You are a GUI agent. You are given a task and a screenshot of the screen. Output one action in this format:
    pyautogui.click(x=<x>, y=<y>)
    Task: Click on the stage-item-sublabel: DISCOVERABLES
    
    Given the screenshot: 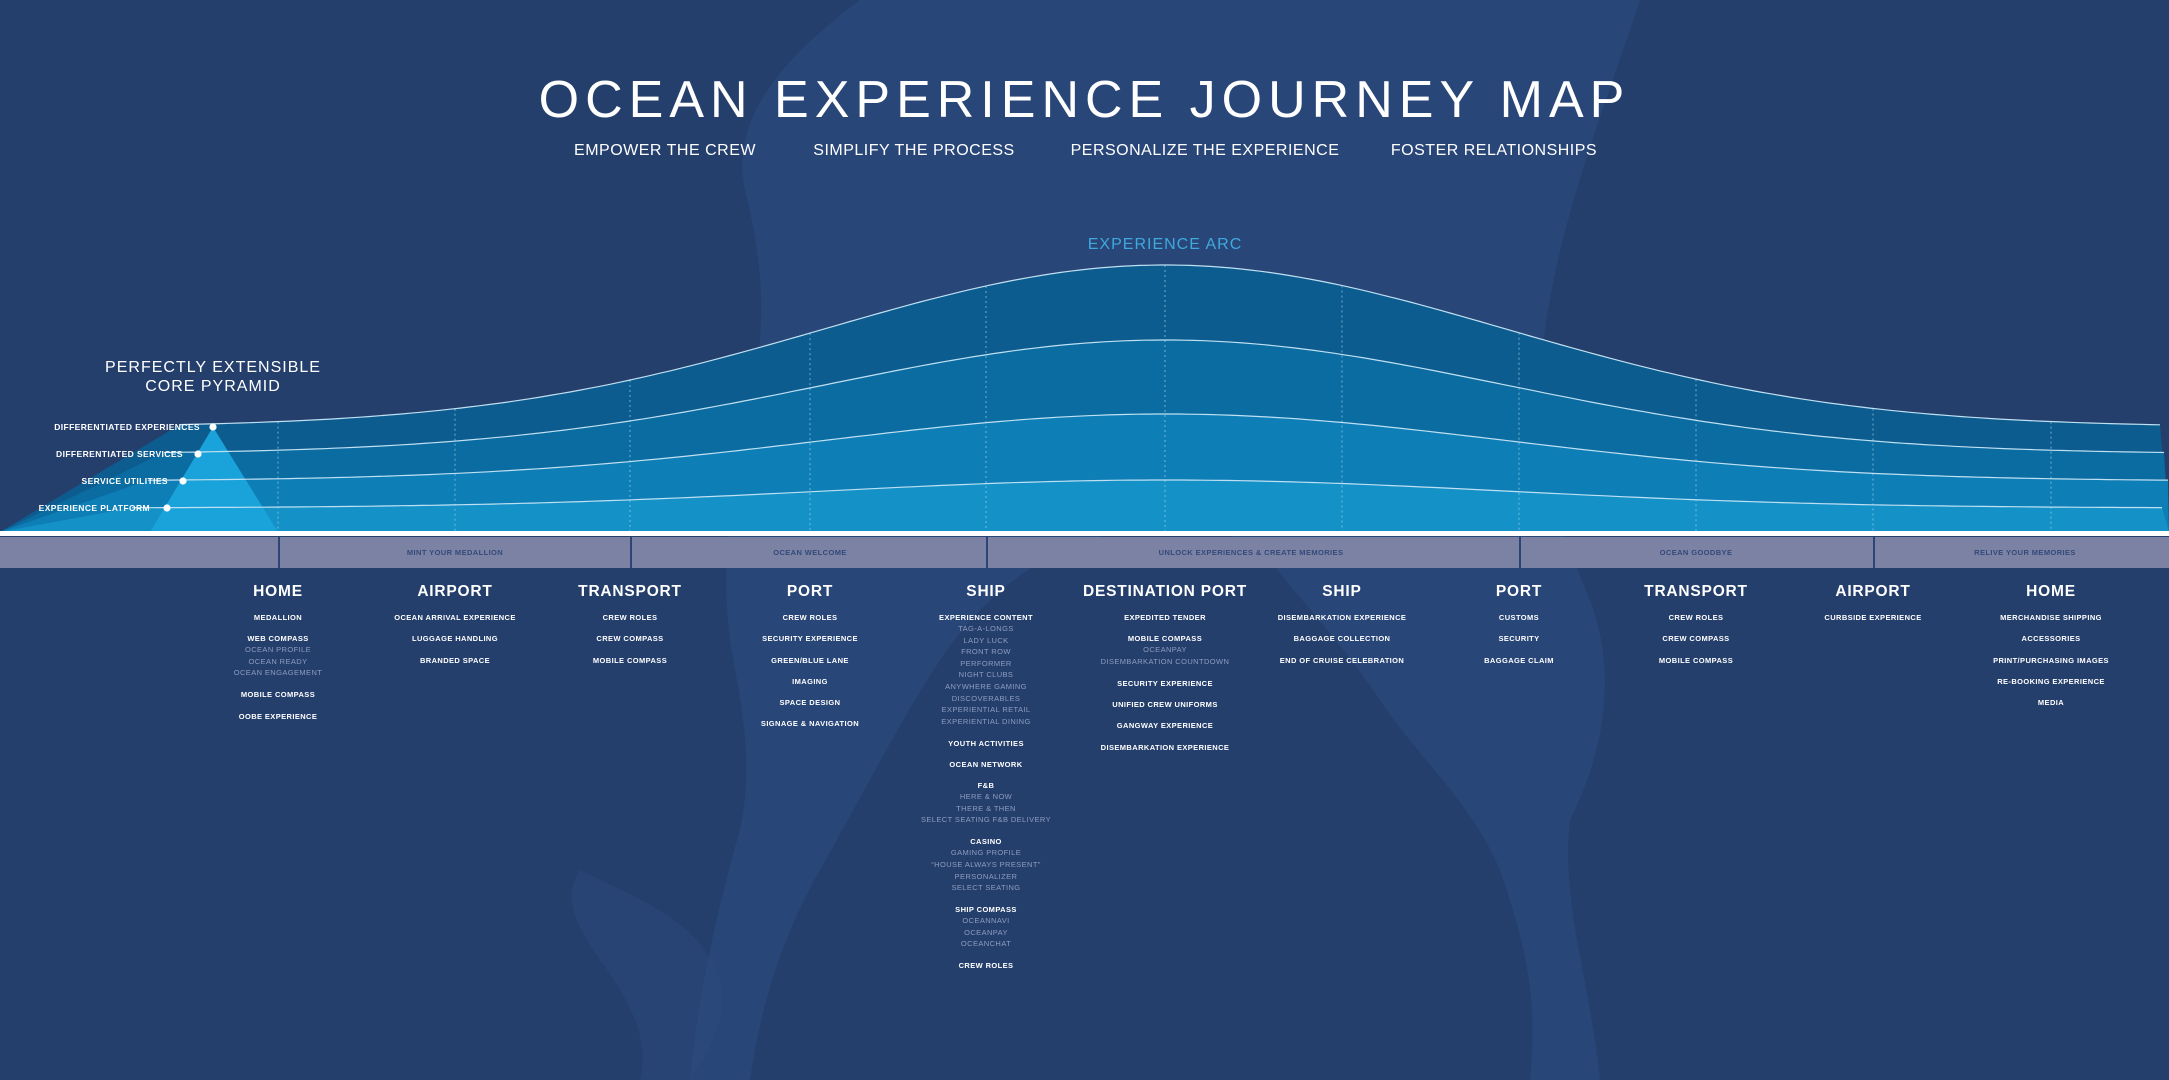 What is the action you would take?
    pyautogui.click(x=986, y=698)
    